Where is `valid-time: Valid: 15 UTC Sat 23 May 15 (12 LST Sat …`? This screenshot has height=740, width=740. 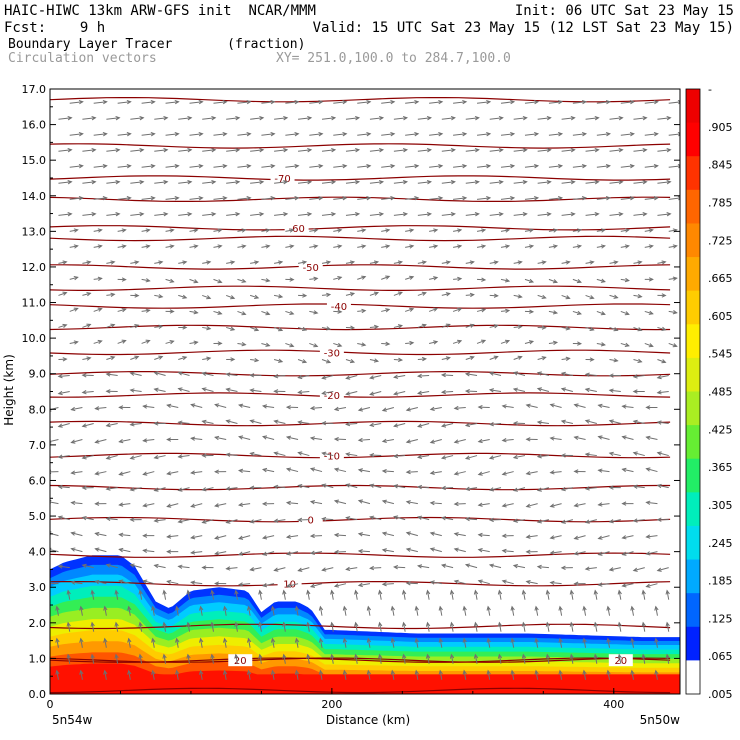 valid-time: Valid: 15 UTC Sat 23 May 15 (12 LST Sat … is located at coordinates (523, 28).